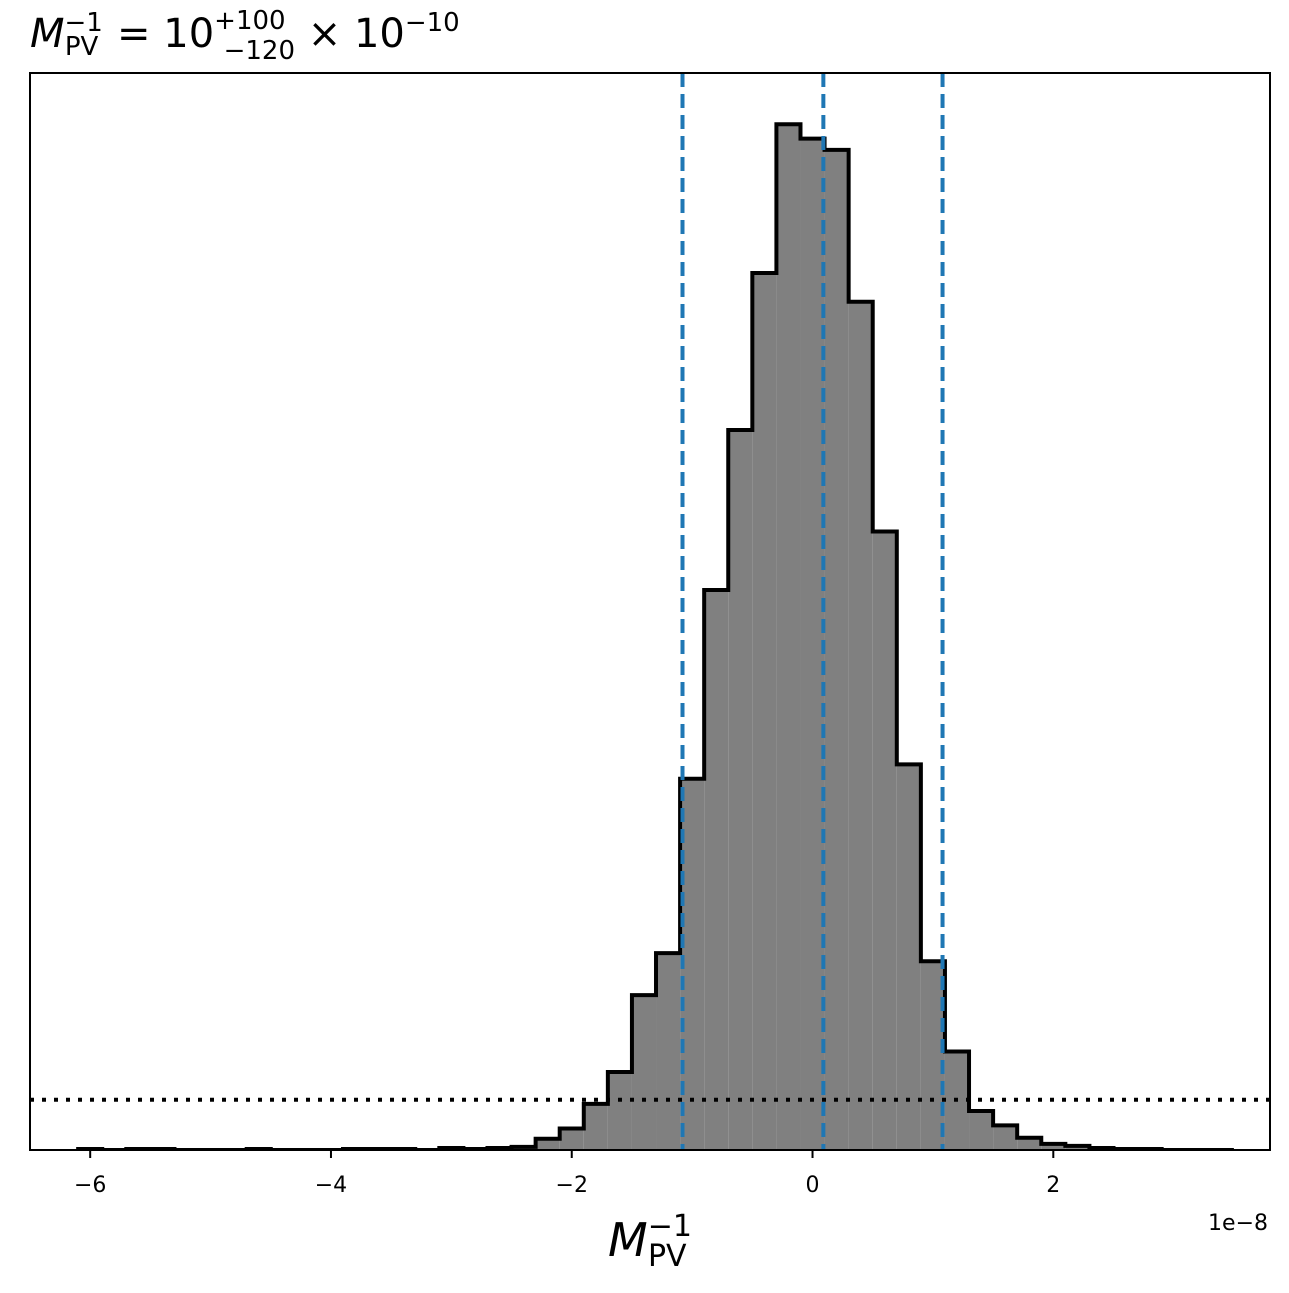  I want to click on x-axis-label: M−1 PV, so click(650, 1241).